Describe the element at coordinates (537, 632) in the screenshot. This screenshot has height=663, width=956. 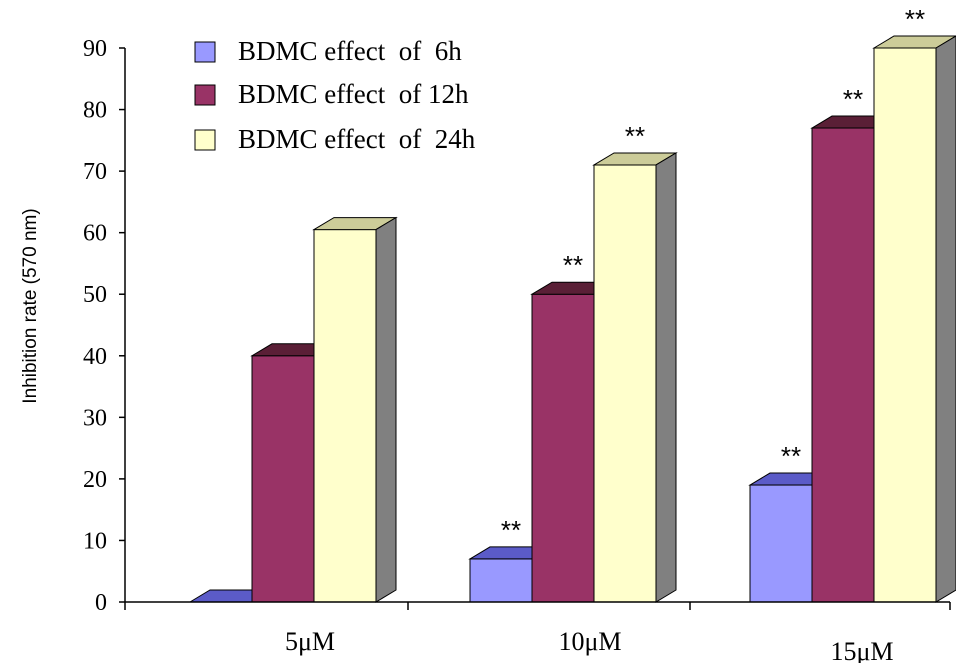
I see `x-axis: 5μM 10μM 15μM` at that location.